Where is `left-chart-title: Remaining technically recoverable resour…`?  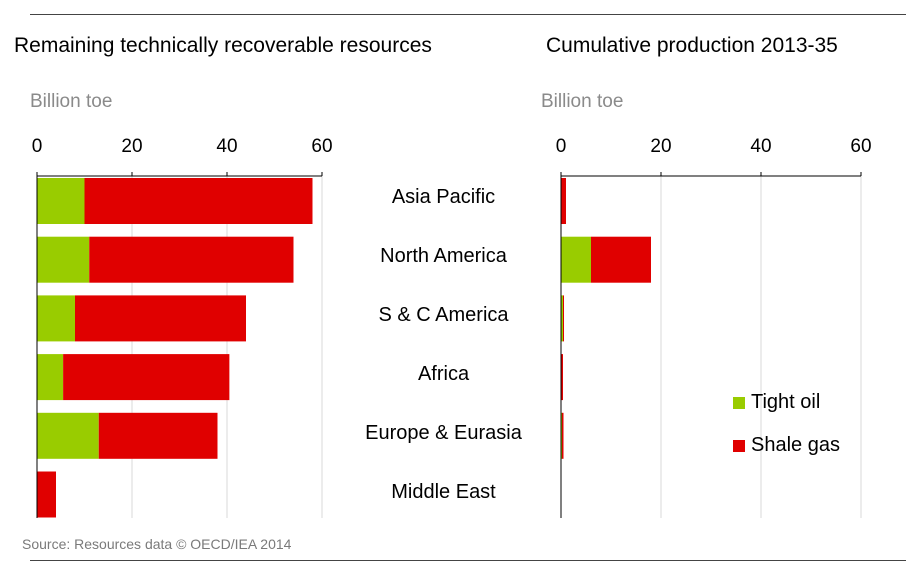
left-chart-title: Remaining technically recoverable resour… is located at coordinates (223, 45).